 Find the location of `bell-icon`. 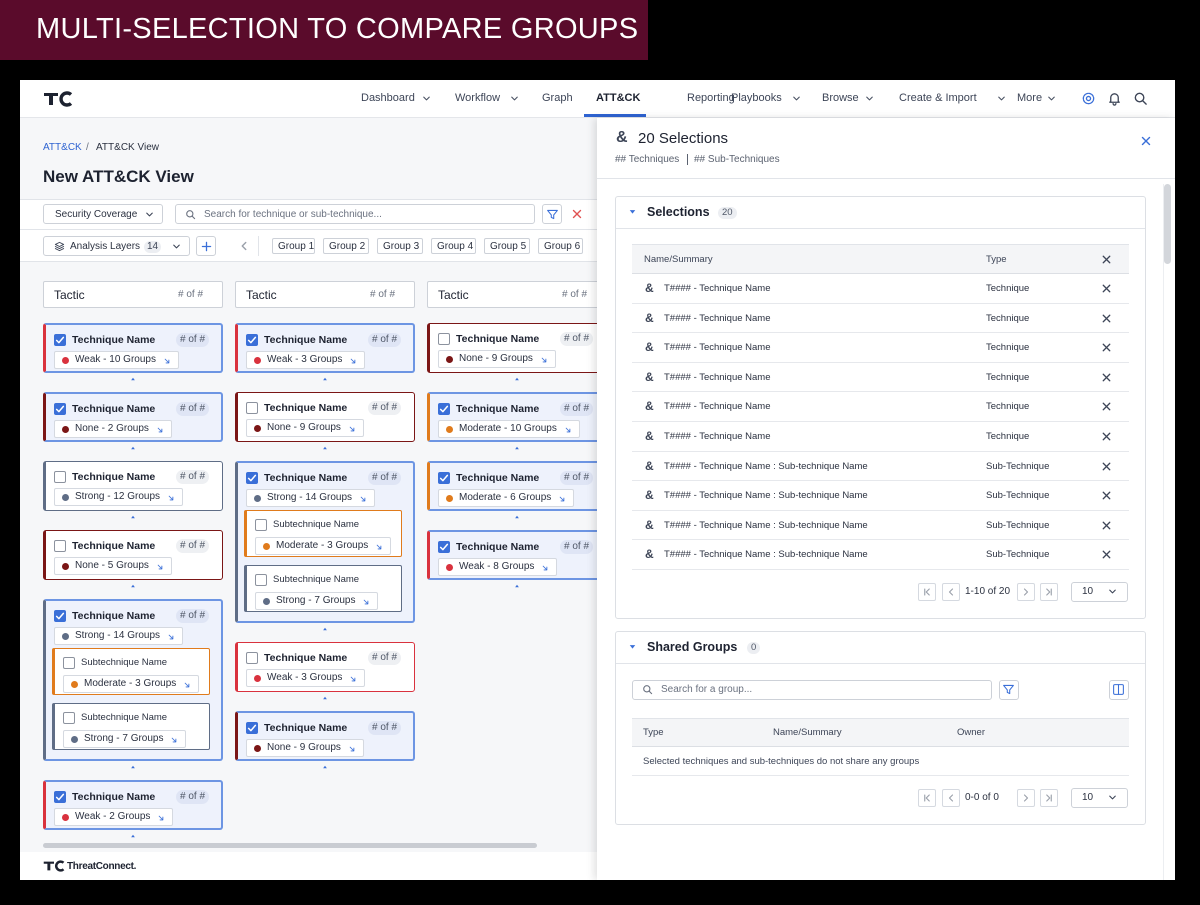

bell-icon is located at coordinates (1114, 98).